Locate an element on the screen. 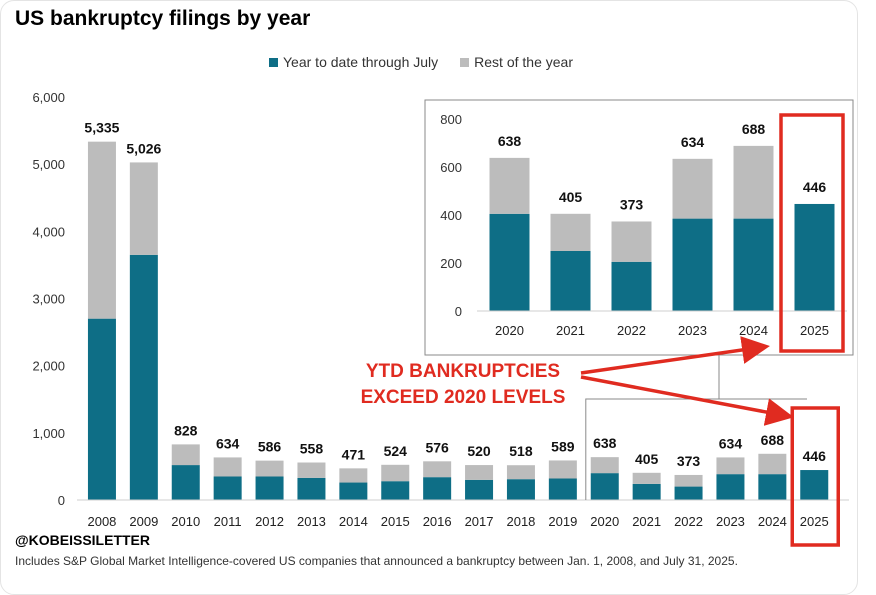  bar-rest-2008 is located at coordinates (101, 230).